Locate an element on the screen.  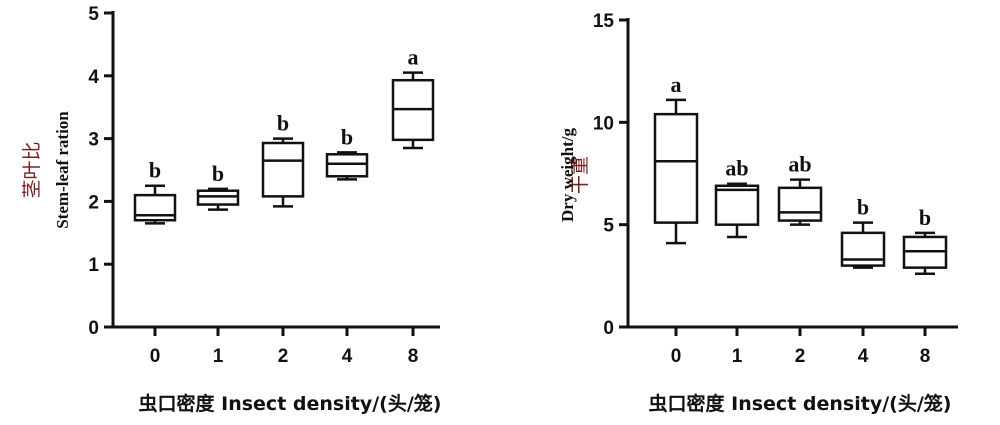
box-0: a is located at coordinates (676, 158).